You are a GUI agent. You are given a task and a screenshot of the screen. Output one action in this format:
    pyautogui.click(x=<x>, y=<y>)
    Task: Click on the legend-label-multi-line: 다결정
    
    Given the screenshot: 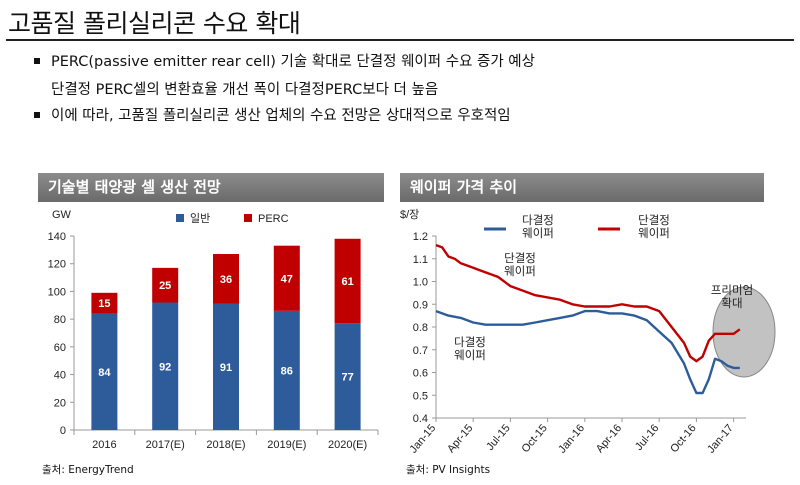 What is the action you would take?
    pyautogui.click(x=538, y=220)
    